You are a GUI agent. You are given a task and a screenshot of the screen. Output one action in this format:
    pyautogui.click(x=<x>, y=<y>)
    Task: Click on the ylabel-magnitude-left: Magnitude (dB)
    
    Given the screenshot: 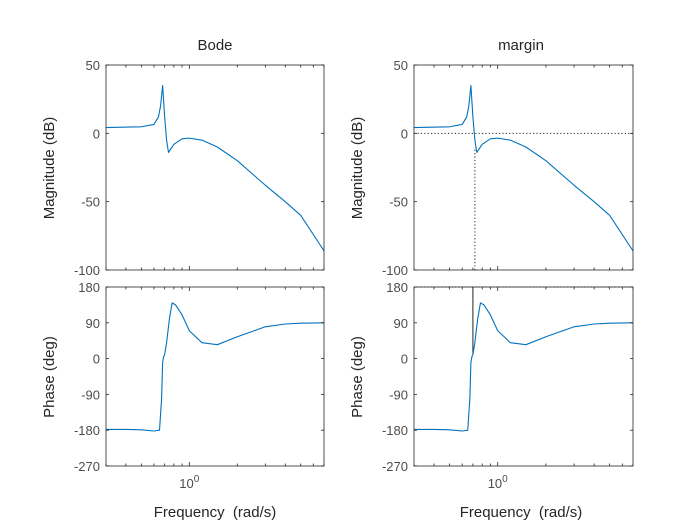 What is the action you would take?
    pyautogui.click(x=49, y=168)
    